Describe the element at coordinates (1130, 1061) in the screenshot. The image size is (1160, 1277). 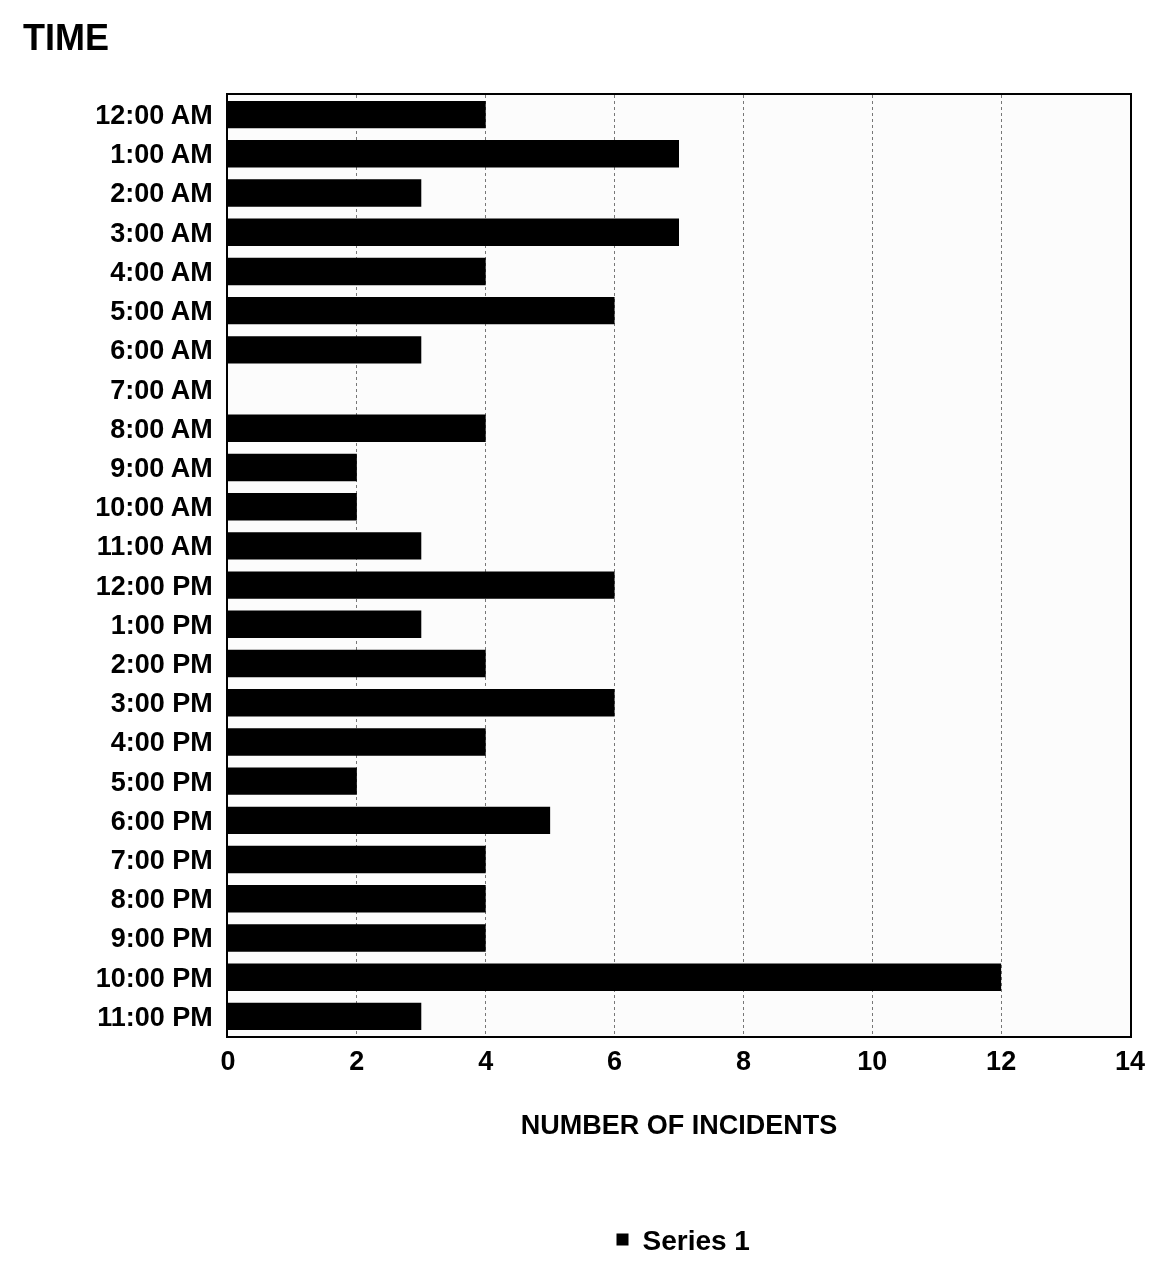
I see `x-tick-label: 14` at that location.